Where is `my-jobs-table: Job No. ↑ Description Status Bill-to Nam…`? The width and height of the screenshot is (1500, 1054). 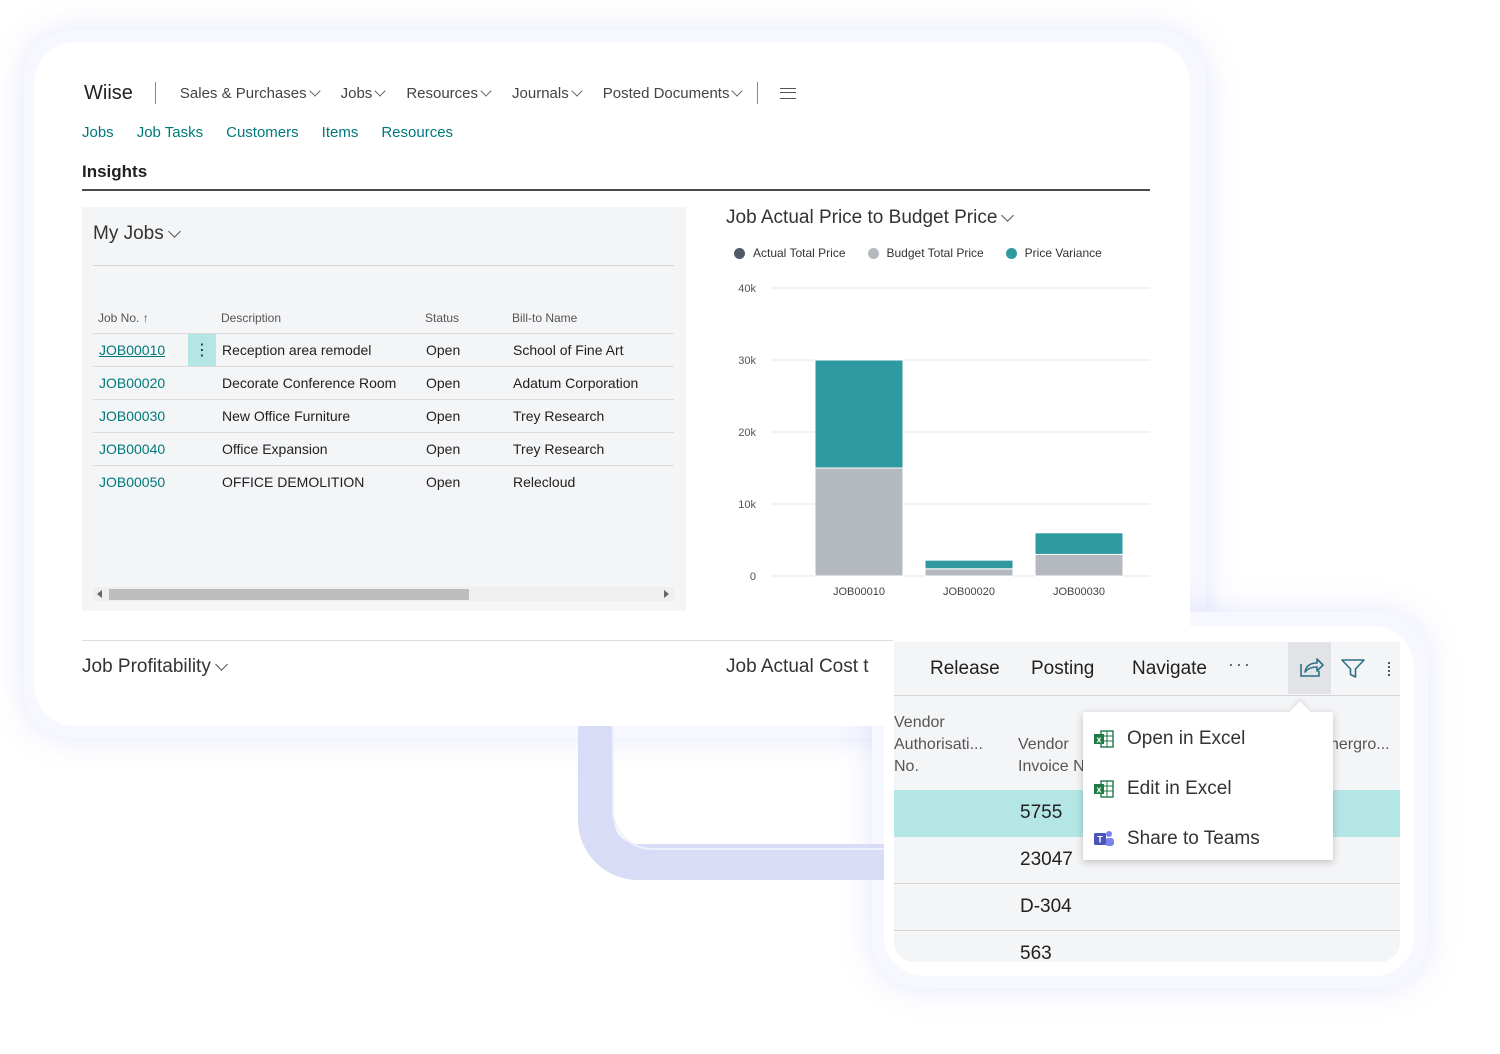 my-jobs-table: Job No. ↑ Description Status Bill-to Nam… is located at coordinates (383, 404).